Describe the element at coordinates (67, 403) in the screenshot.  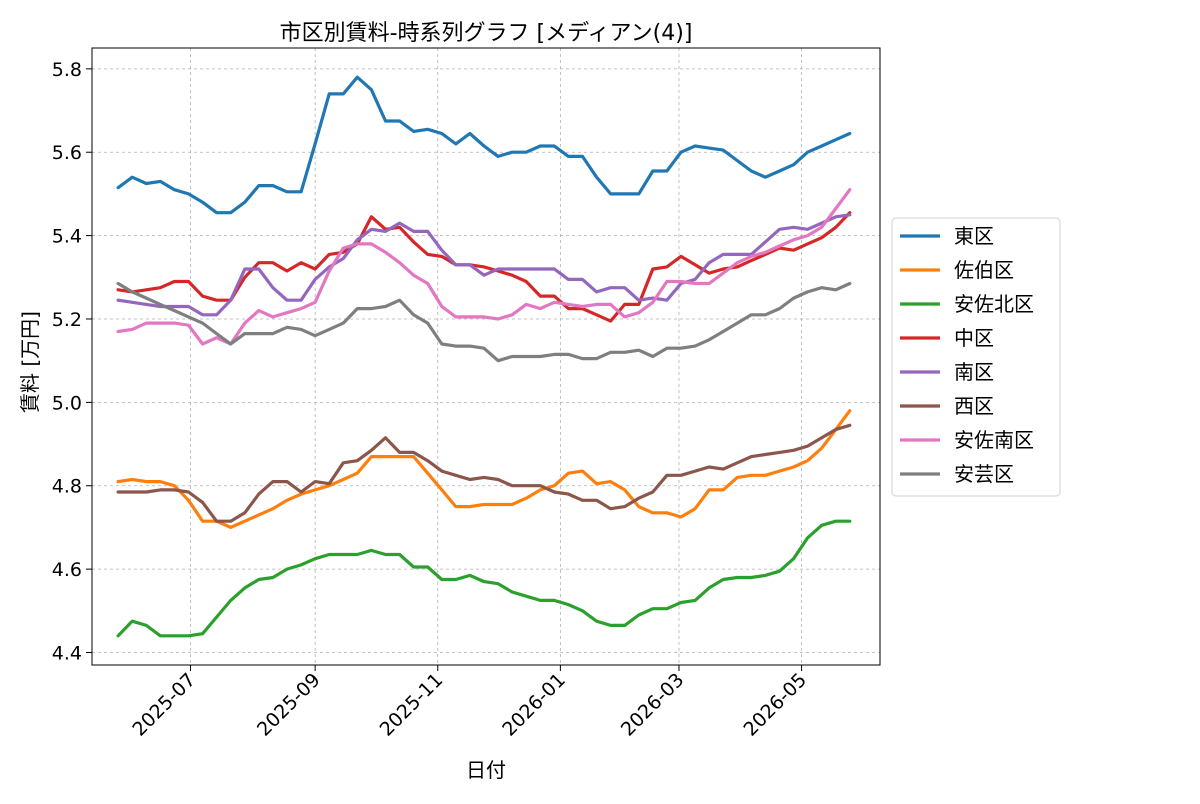
I see `y-tick-label: 5.0` at that location.